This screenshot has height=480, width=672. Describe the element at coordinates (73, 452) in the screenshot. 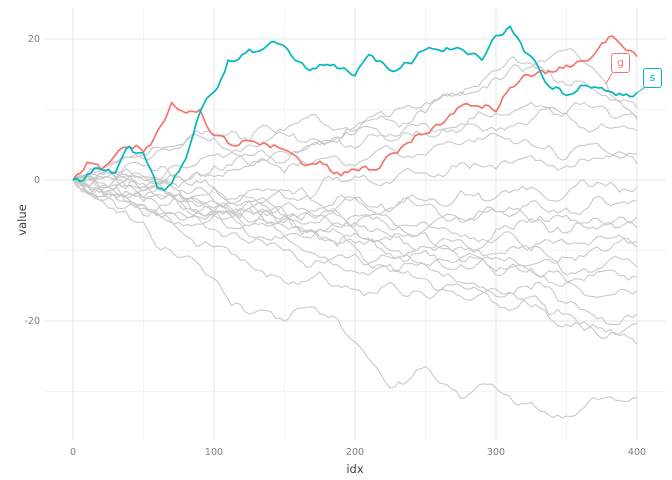

I see `x-tick-label: 0` at that location.